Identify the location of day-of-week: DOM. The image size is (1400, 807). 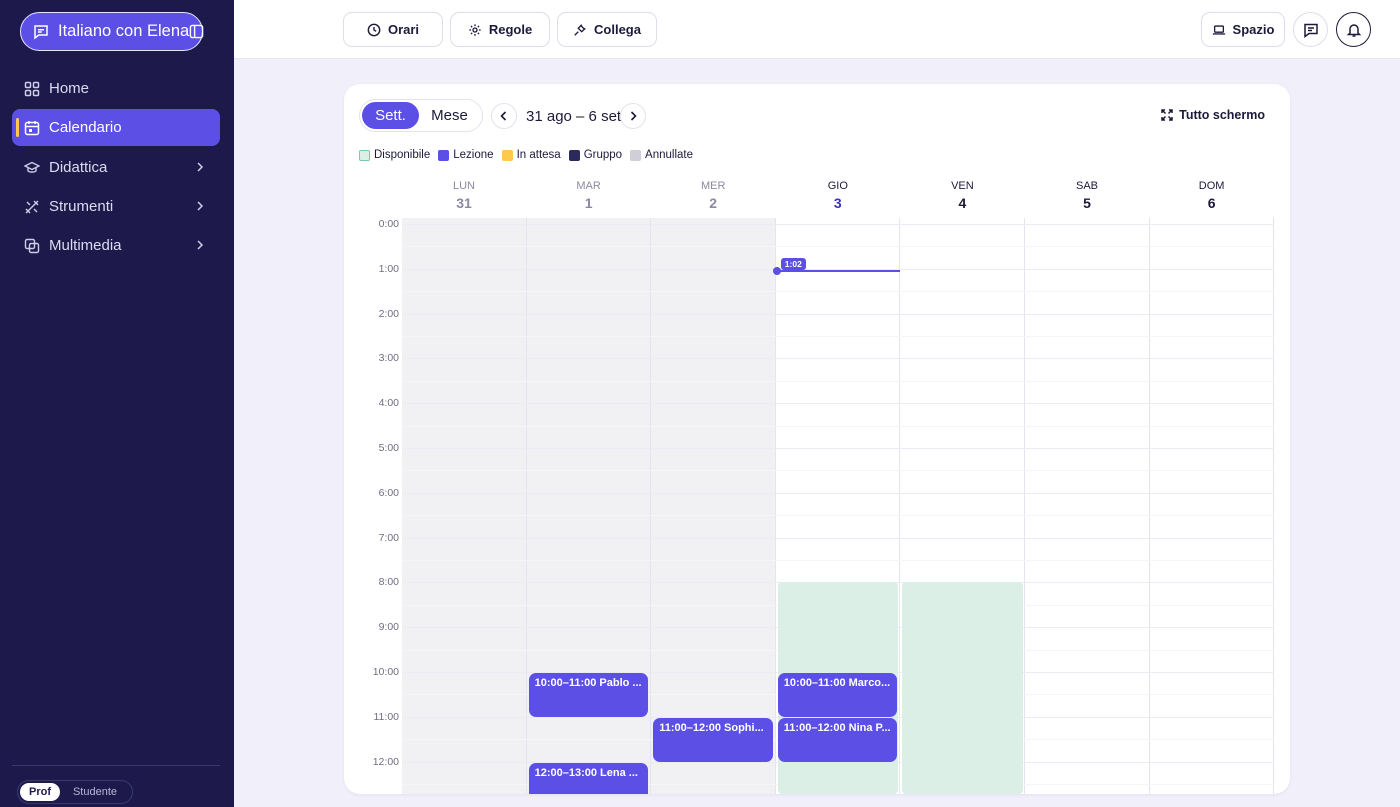
(1211, 186).